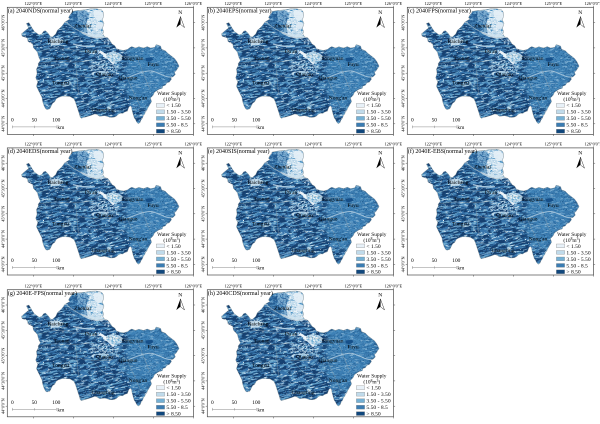  I want to click on svg-text: (b) 2040EPS(normal year), so click(240, 11).